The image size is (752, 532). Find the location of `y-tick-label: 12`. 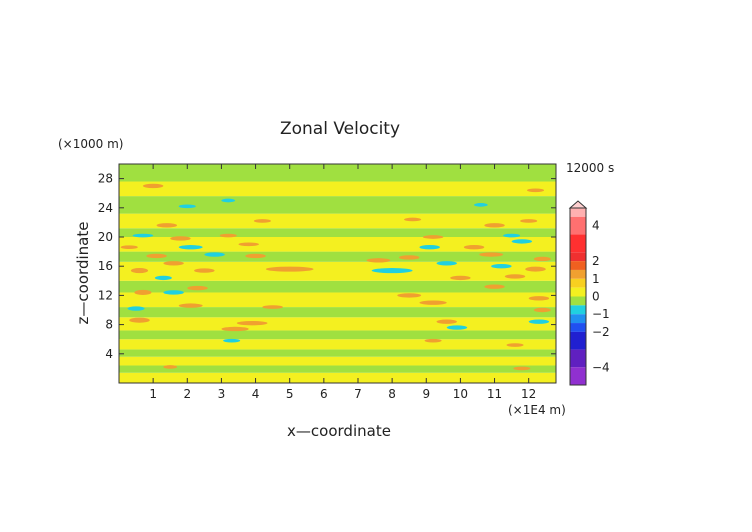

y-tick-label: 12 is located at coordinates (105, 295).